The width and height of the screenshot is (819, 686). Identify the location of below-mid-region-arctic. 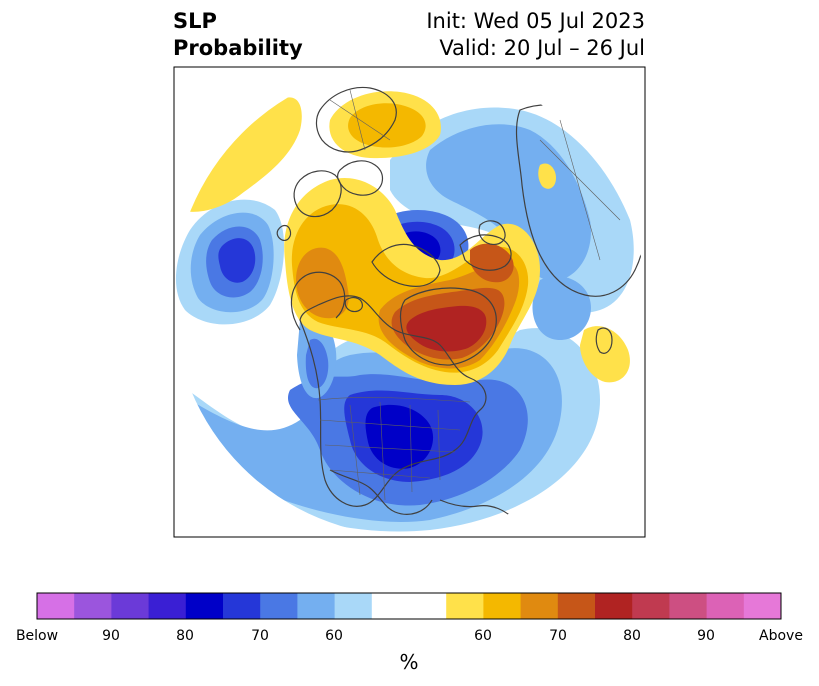
(508, 202).